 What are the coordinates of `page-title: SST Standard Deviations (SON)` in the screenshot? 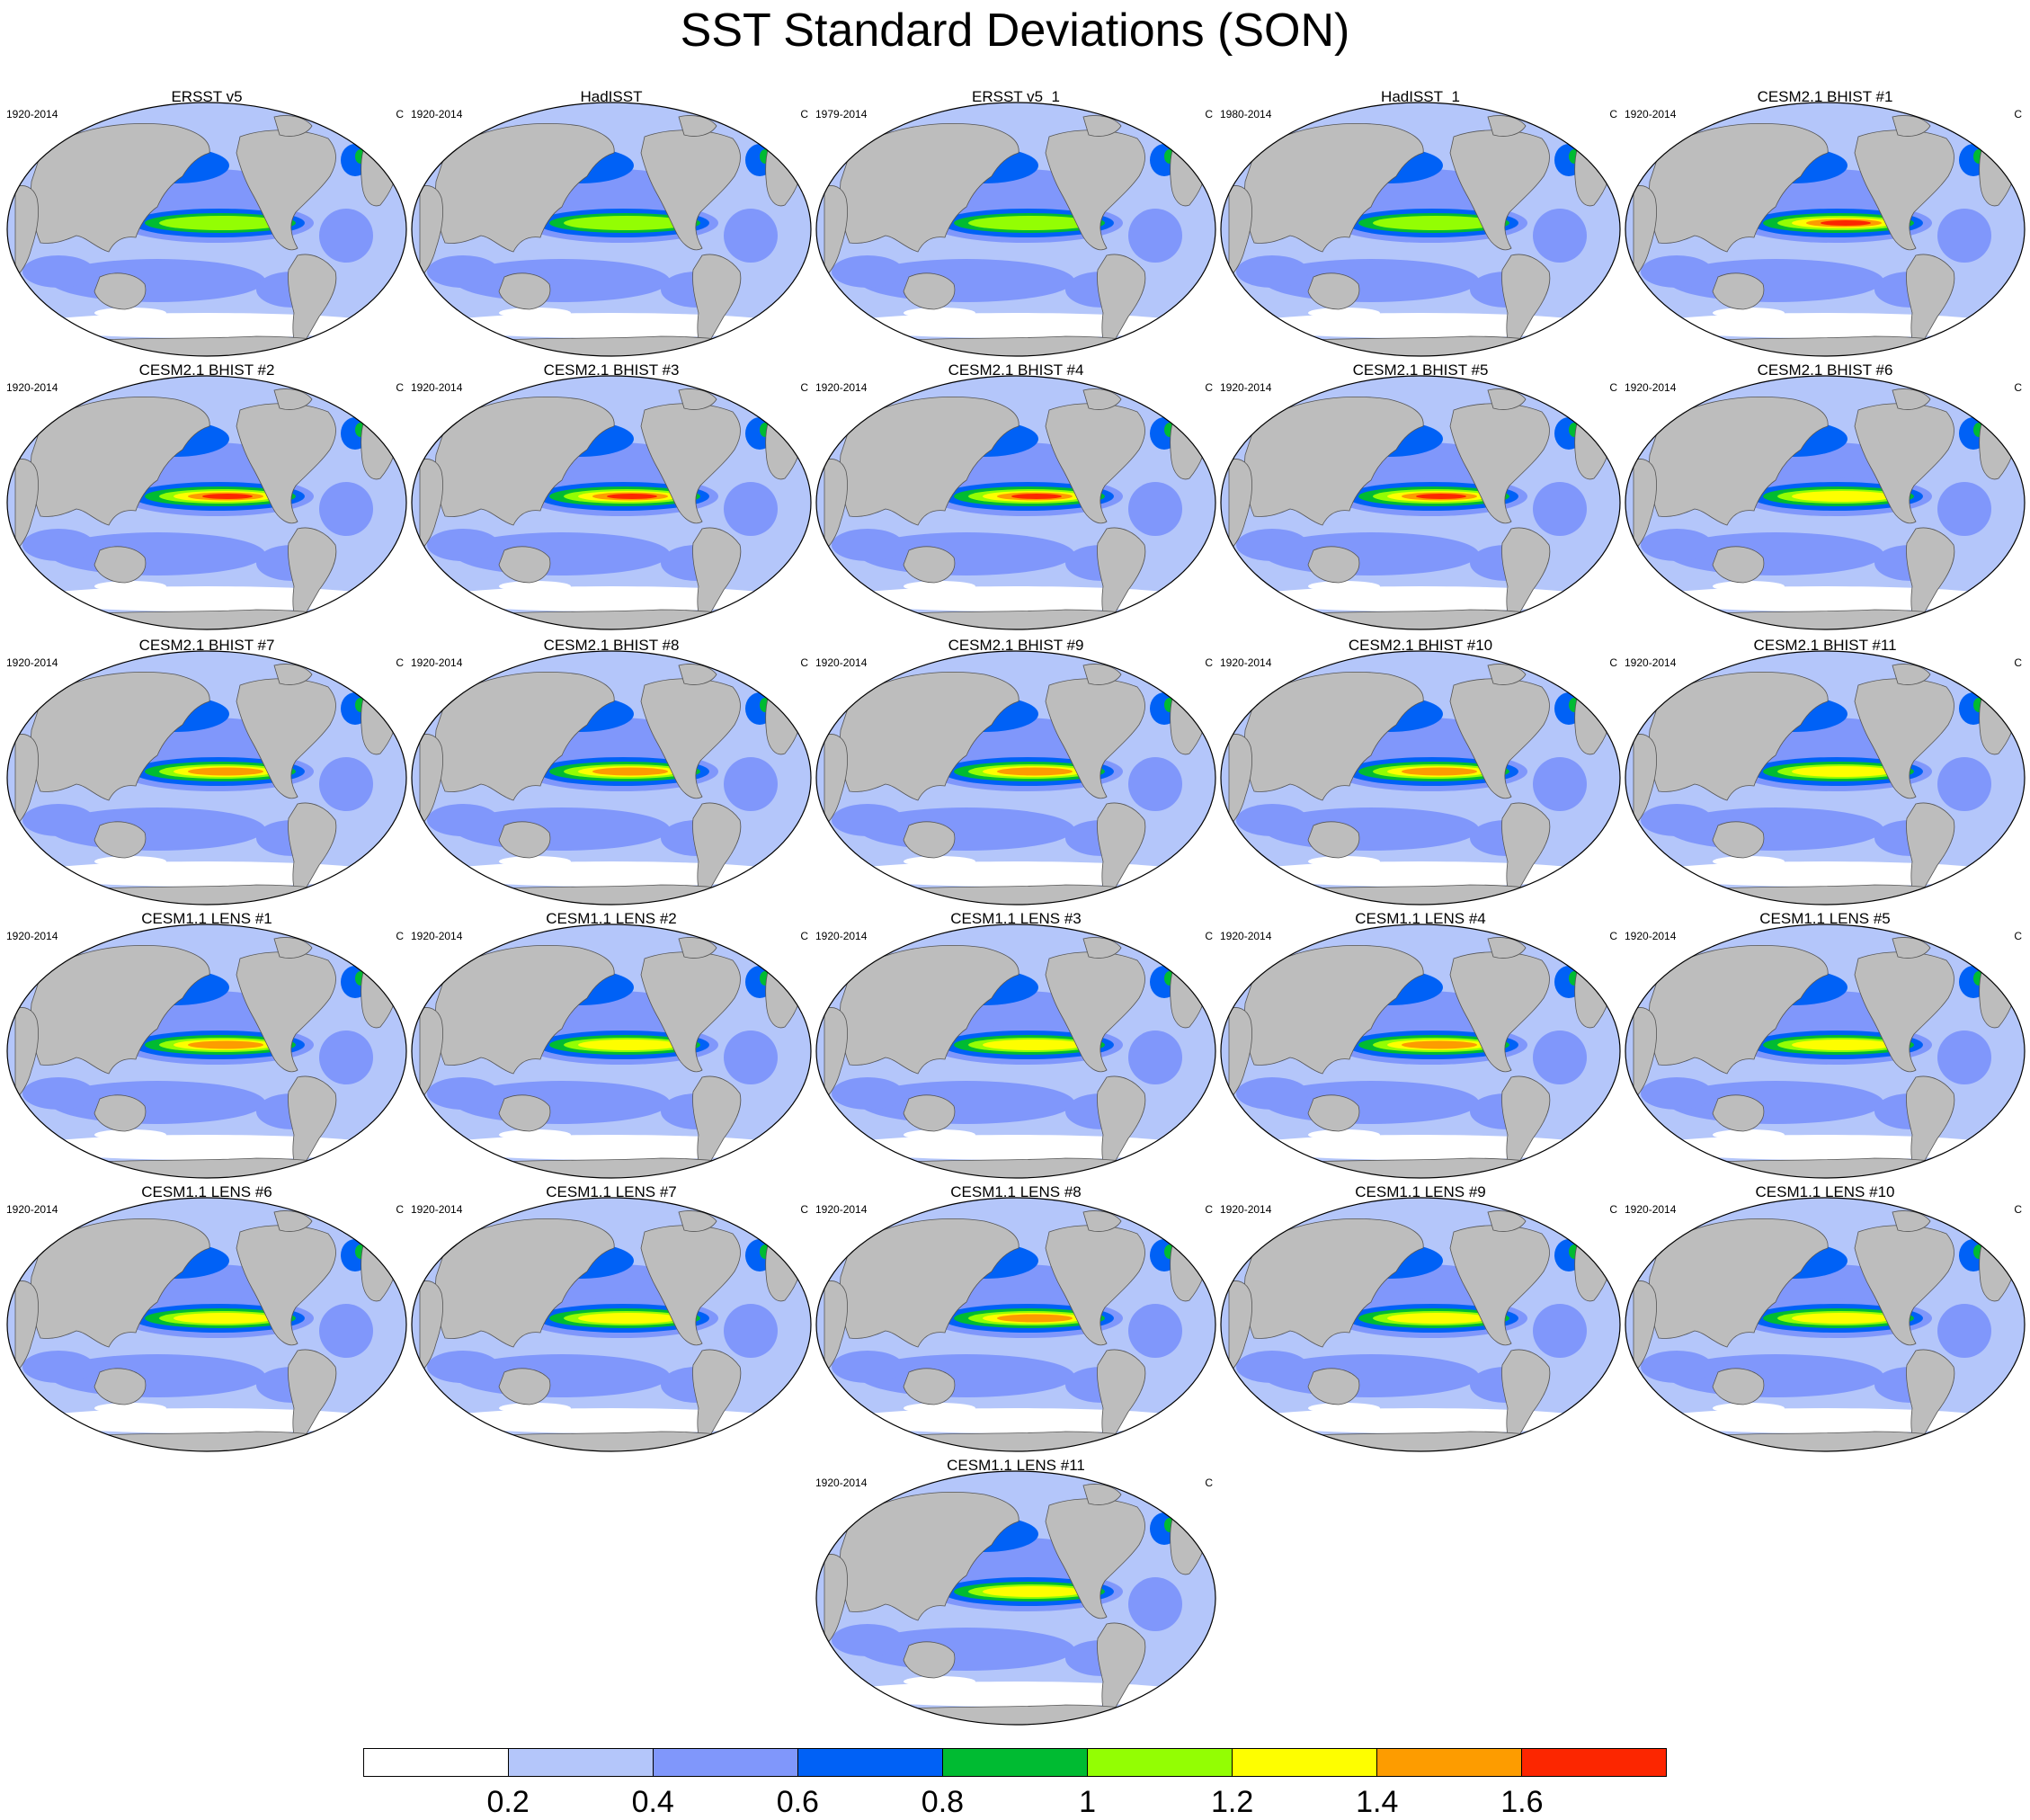 It's located at (1015, 31).